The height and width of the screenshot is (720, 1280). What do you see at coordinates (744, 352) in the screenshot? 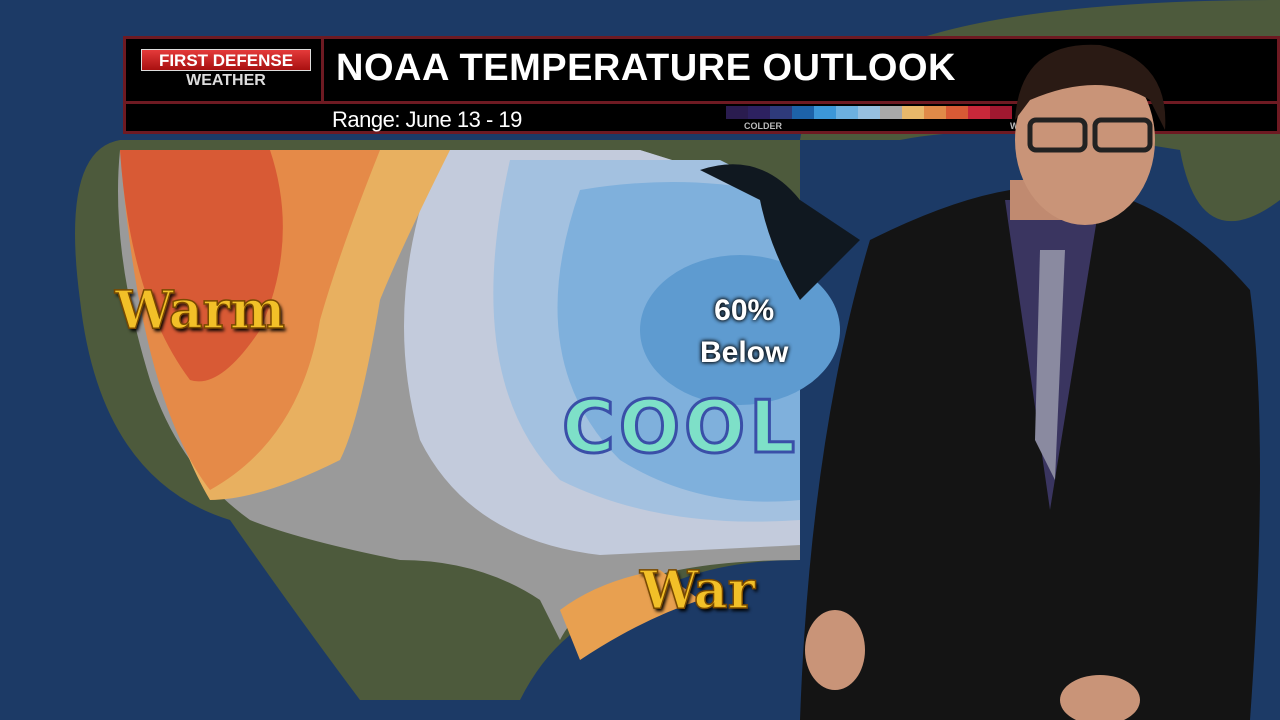
I see `below-label: Below` at bounding box center [744, 352].